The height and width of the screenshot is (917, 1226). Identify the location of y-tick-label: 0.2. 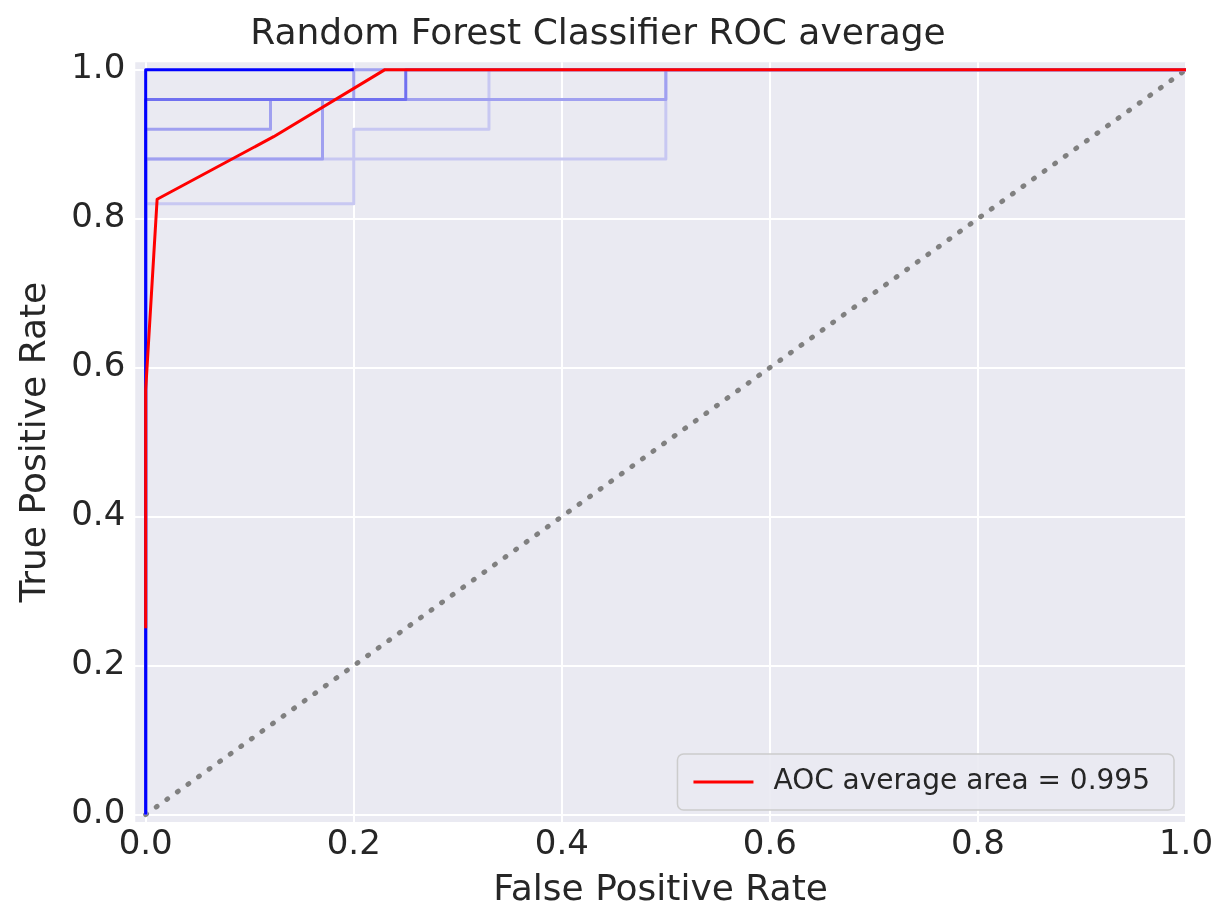
(98, 662).